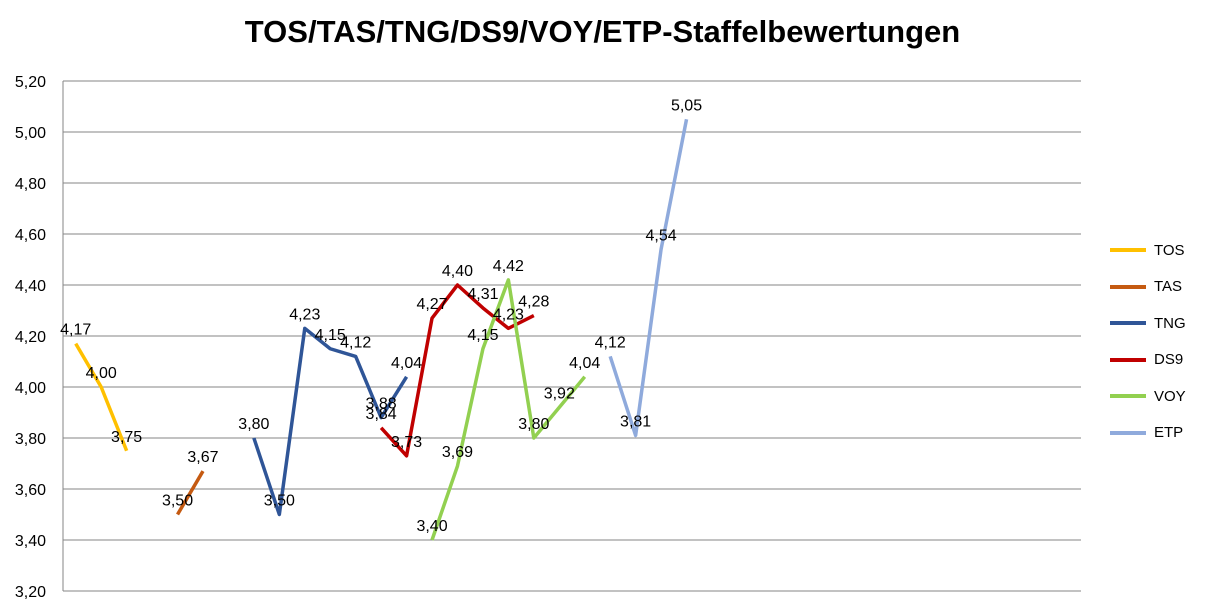 The width and height of the screenshot is (1205, 610). What do you see at coordinates (482, 335) in the screenshot?
I see `data-label-voy: 4,15` at bounding box center [482, 335].